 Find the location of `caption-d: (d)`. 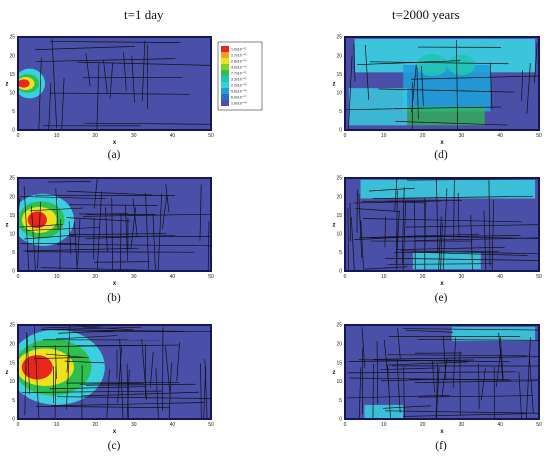

caption-d: (d) is located at coordinates (441, 155).